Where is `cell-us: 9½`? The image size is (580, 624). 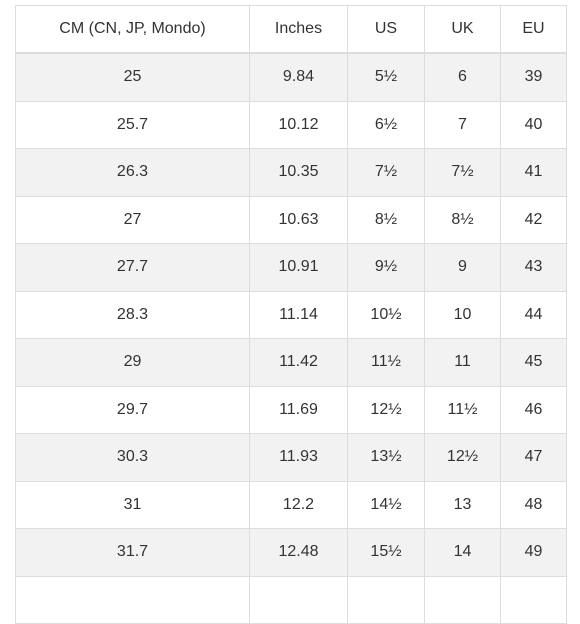 cell-us: 9½ is located at coordinates (386, 267).